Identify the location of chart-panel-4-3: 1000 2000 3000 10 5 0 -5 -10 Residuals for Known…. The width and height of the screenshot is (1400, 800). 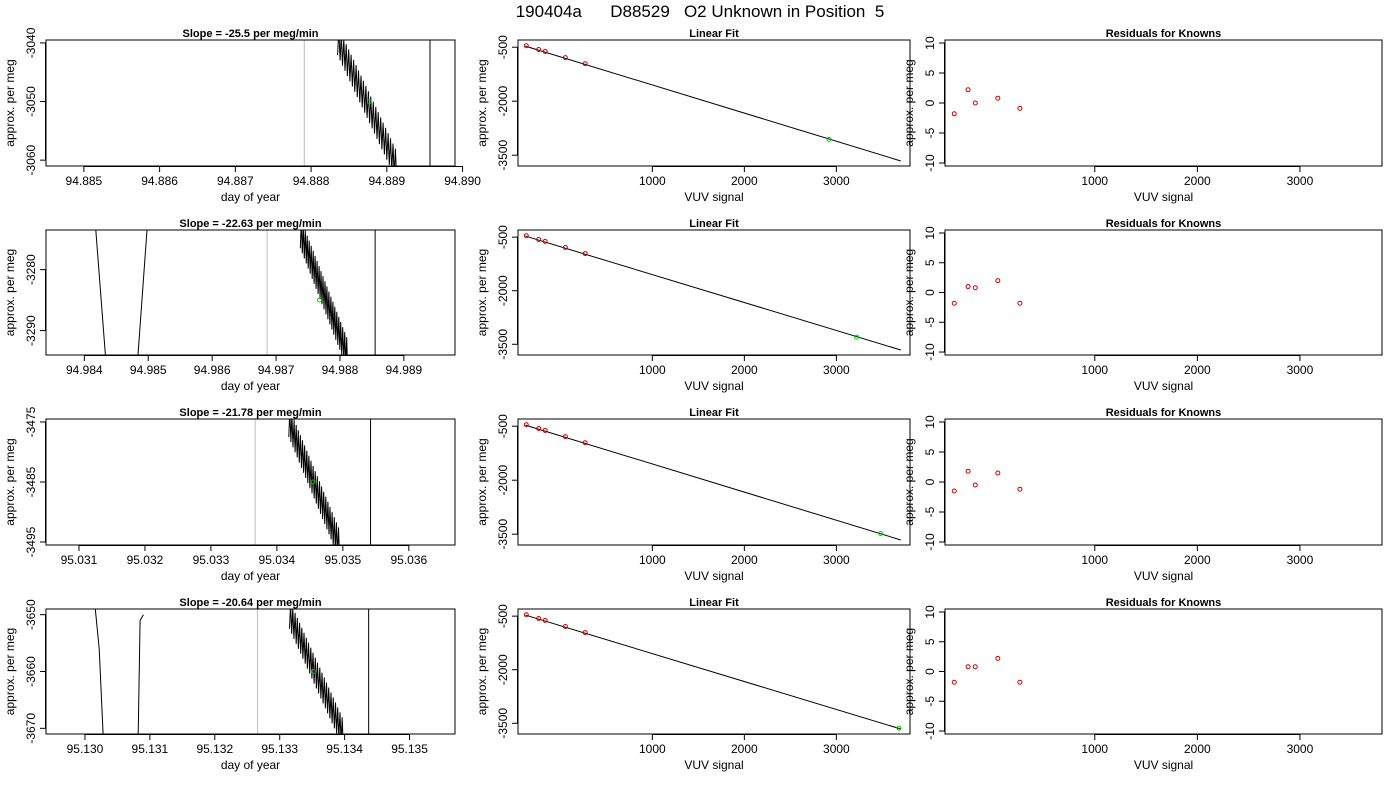
(1142, 684).